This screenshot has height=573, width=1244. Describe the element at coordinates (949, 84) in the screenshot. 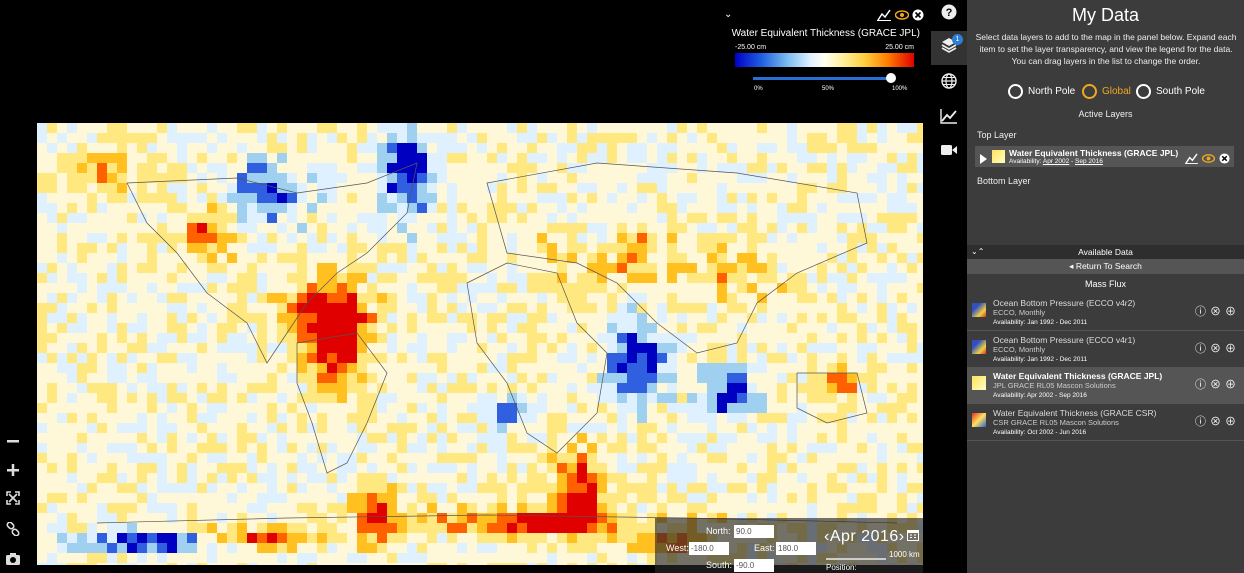

I see `globe-icon` at that location.